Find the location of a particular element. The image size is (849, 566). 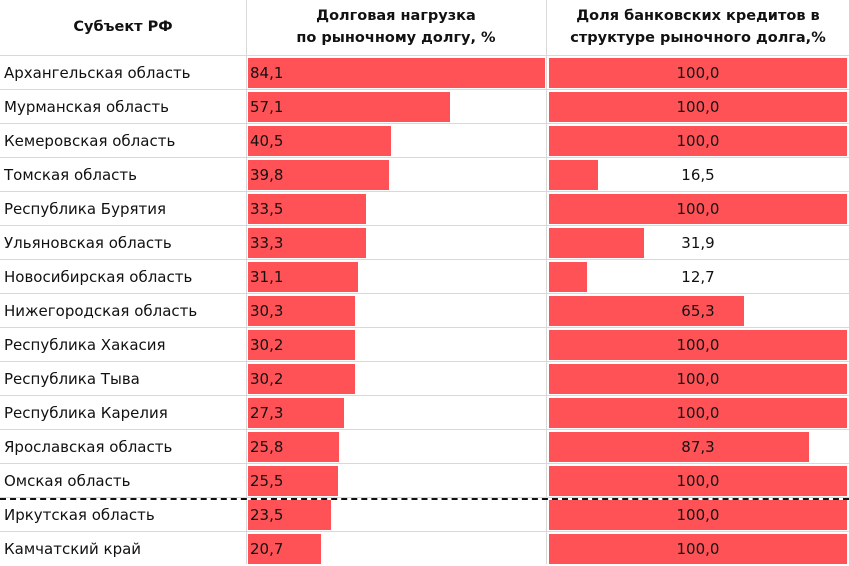

table-row: Нижегородская область 30,3 65,3 is located at coordinates (424, 311).